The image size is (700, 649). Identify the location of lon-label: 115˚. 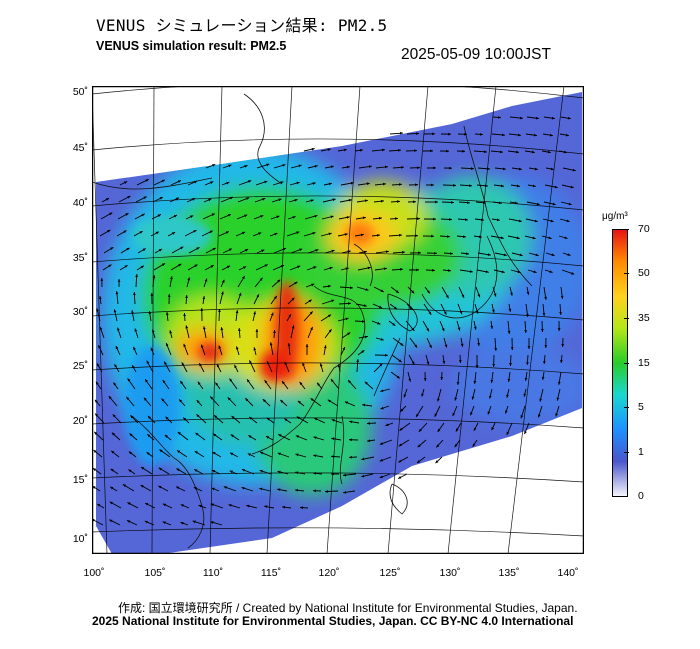
(271, 573).